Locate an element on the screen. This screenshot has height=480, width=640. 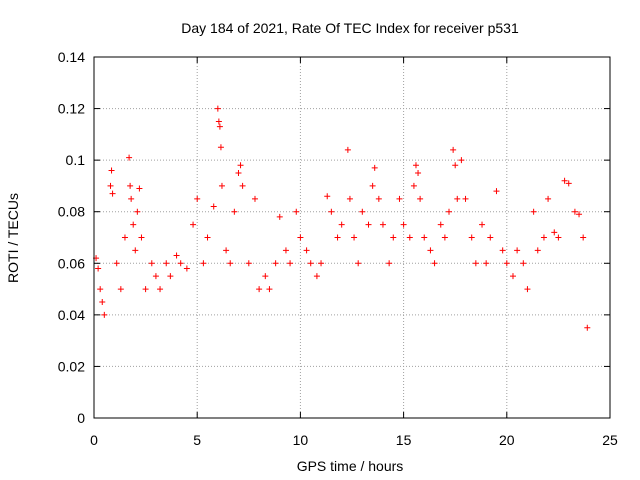
x-tick-label: 20 is located at coordinates (507, 440).